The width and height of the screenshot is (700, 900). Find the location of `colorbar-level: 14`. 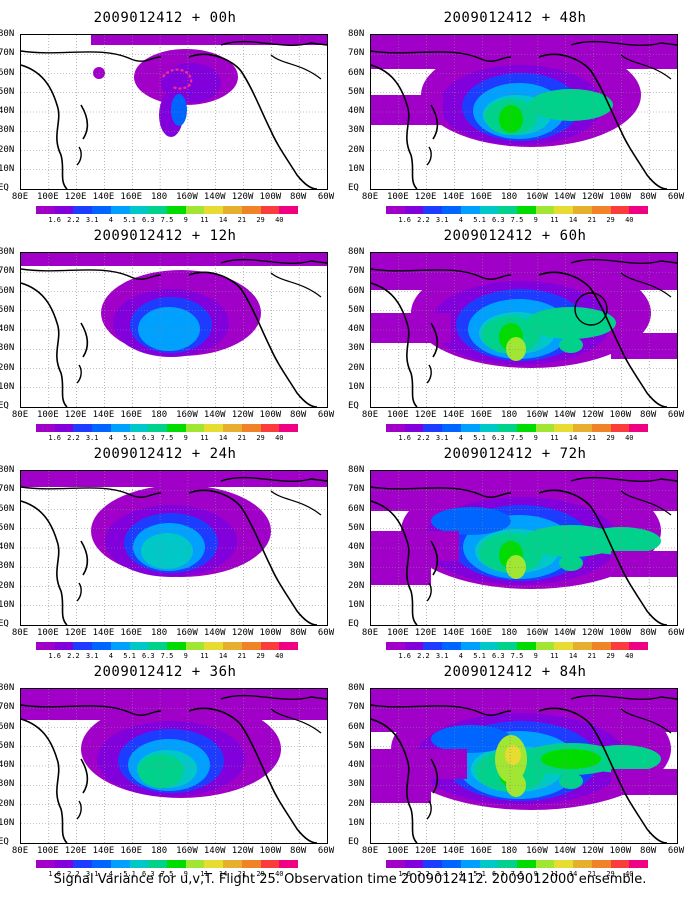

colorbar-level: 14 is located at coordinates (573, 438).